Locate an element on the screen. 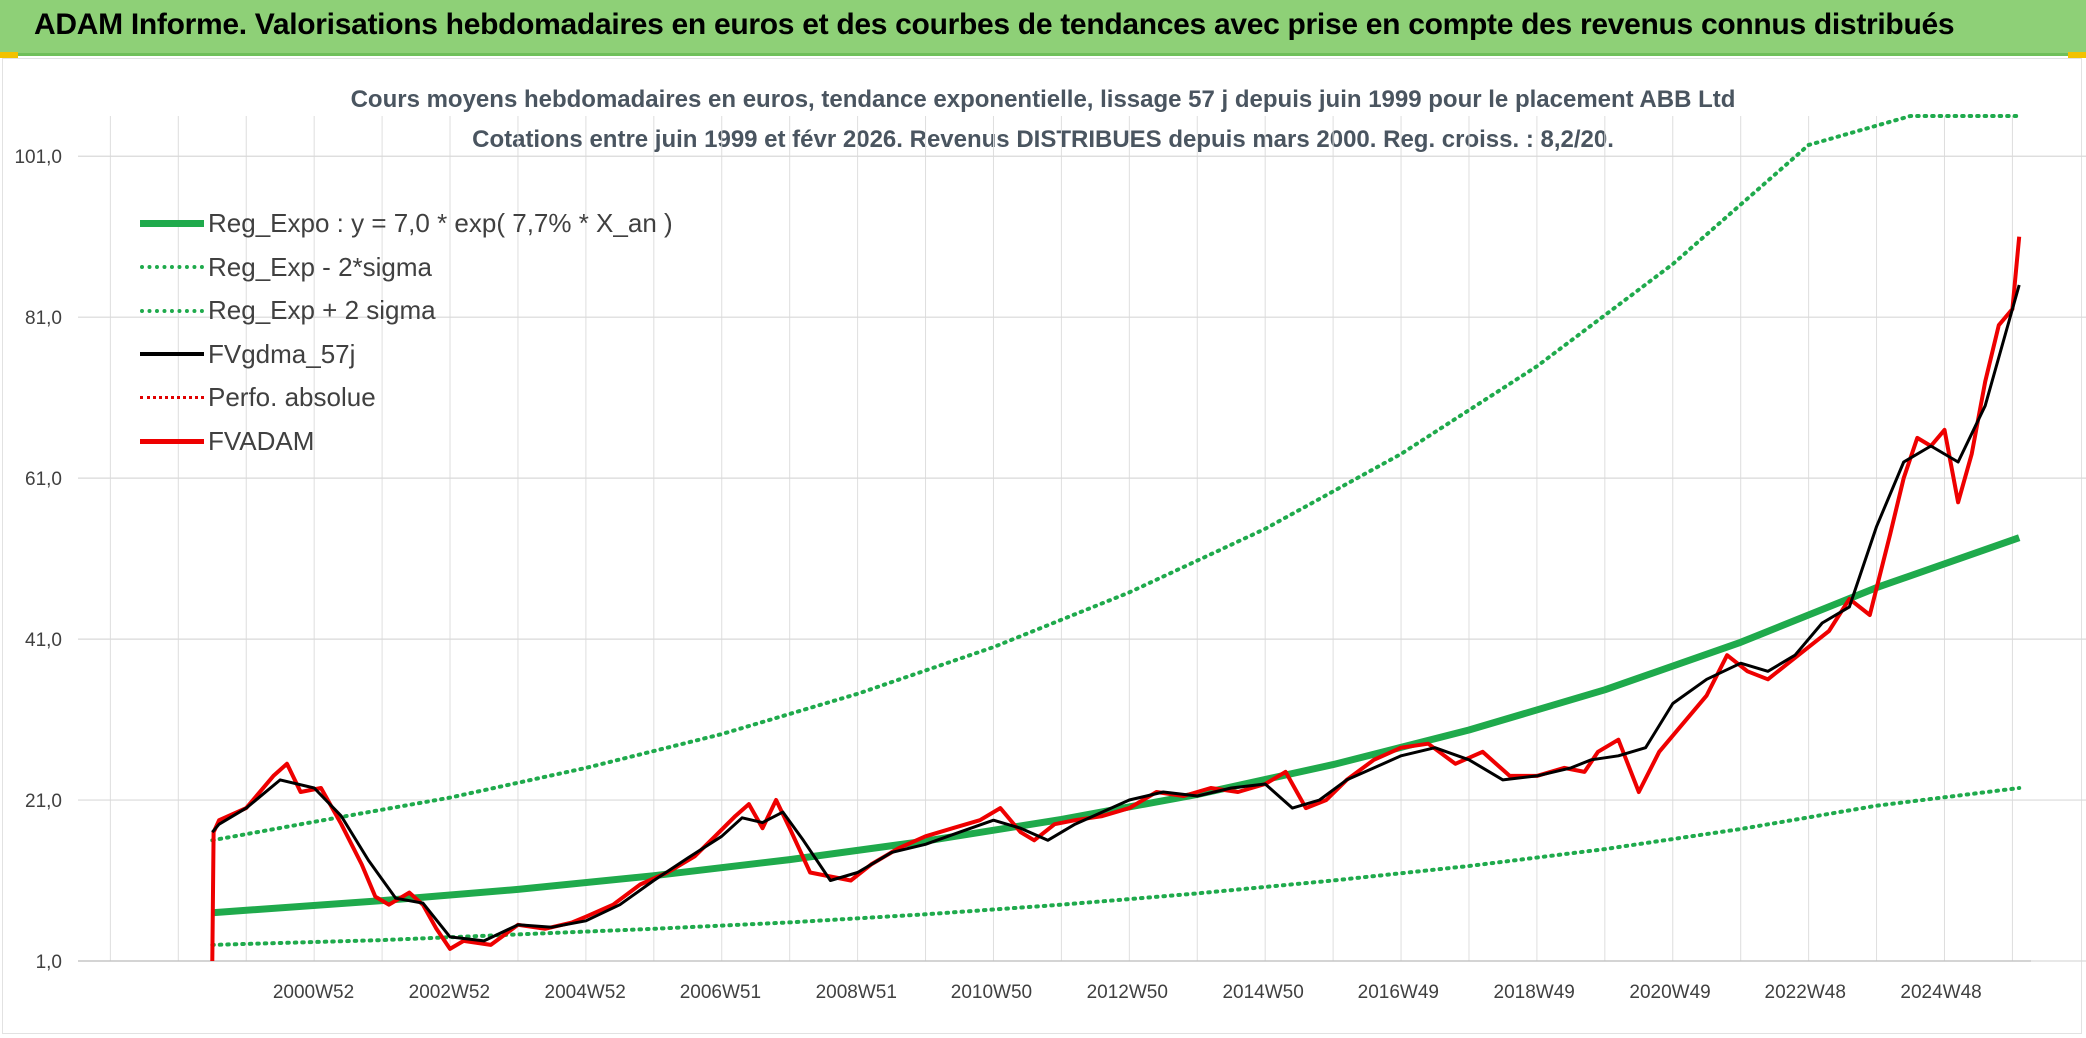 The height and width of the screenshot is (1038, 2086). y-tick-label: 41,0 is located at coordinates (43, 640).